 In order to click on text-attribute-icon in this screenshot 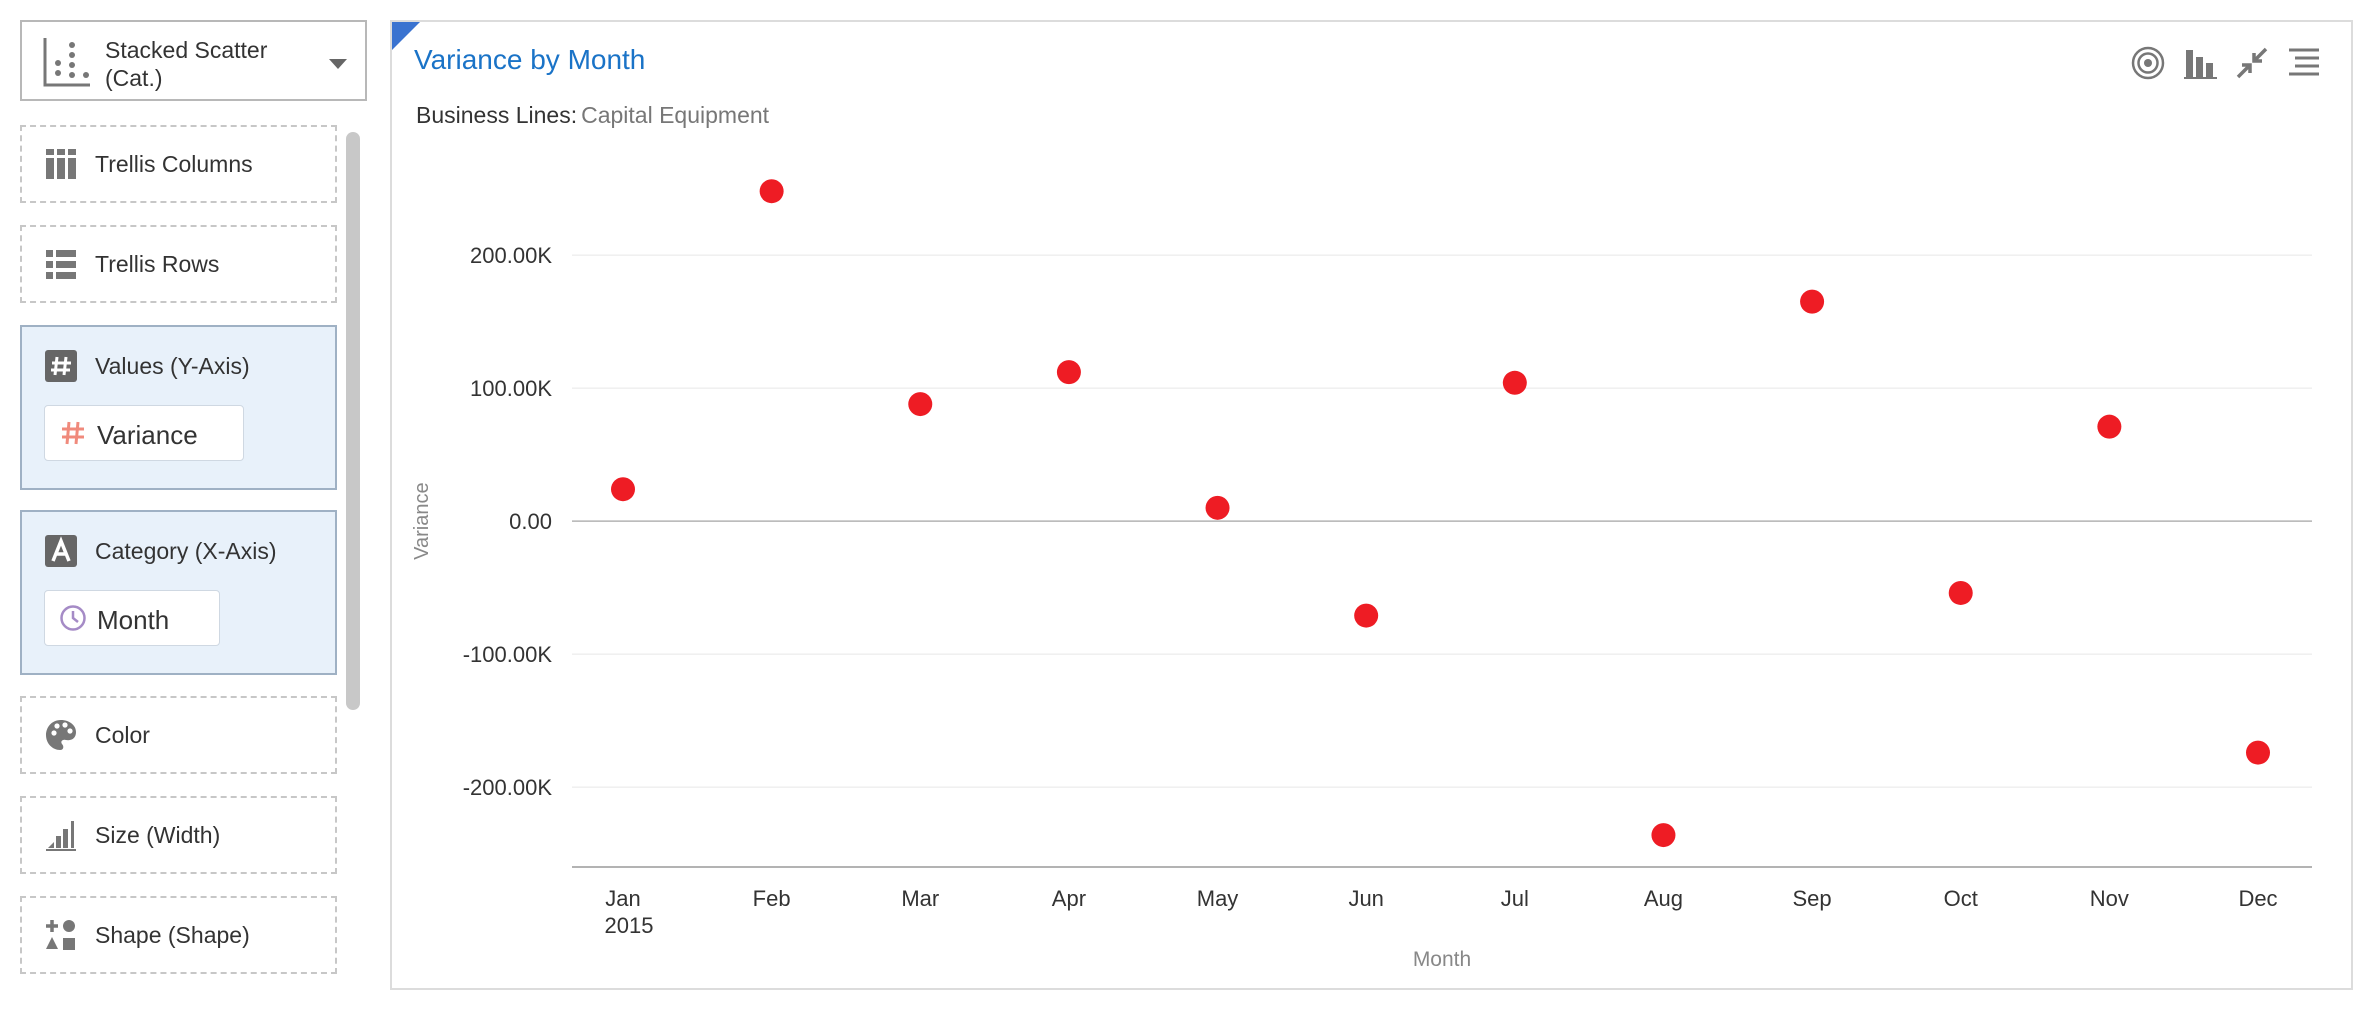, I will do `click(61, 551)`.